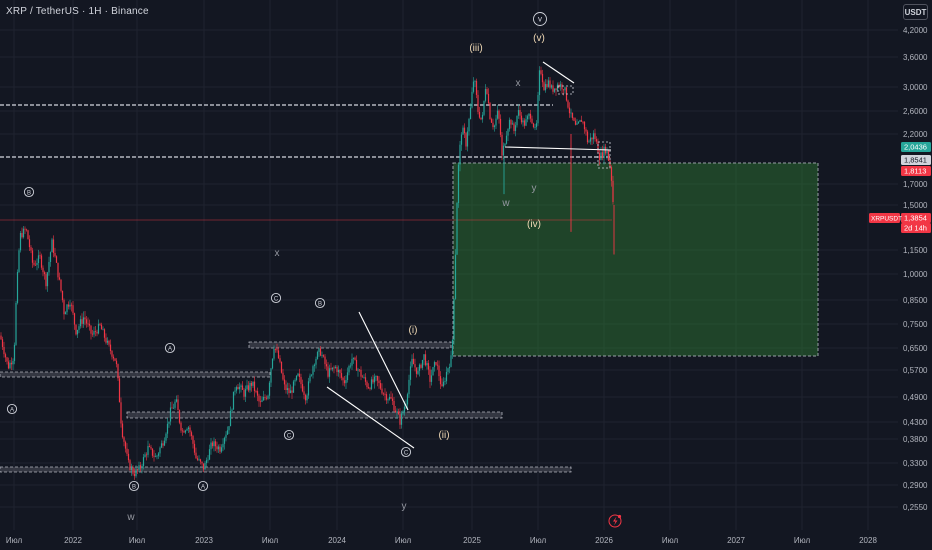  Describe the element at coordinates (885, 218) in the screenshot. I see `symbol-tag: XRPUSDT` at that location.